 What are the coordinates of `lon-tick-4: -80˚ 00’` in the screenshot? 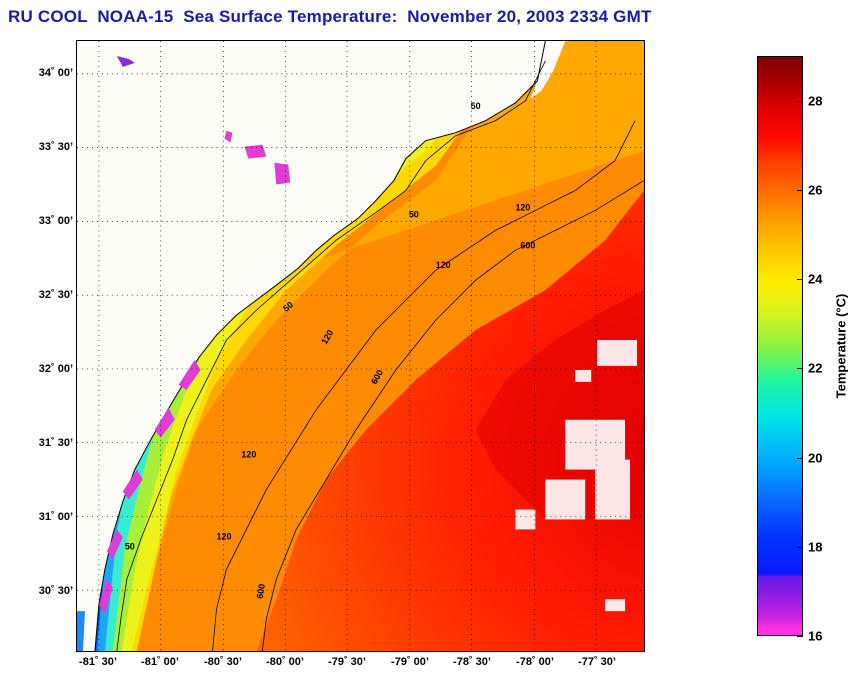 It's located at (285, 662).